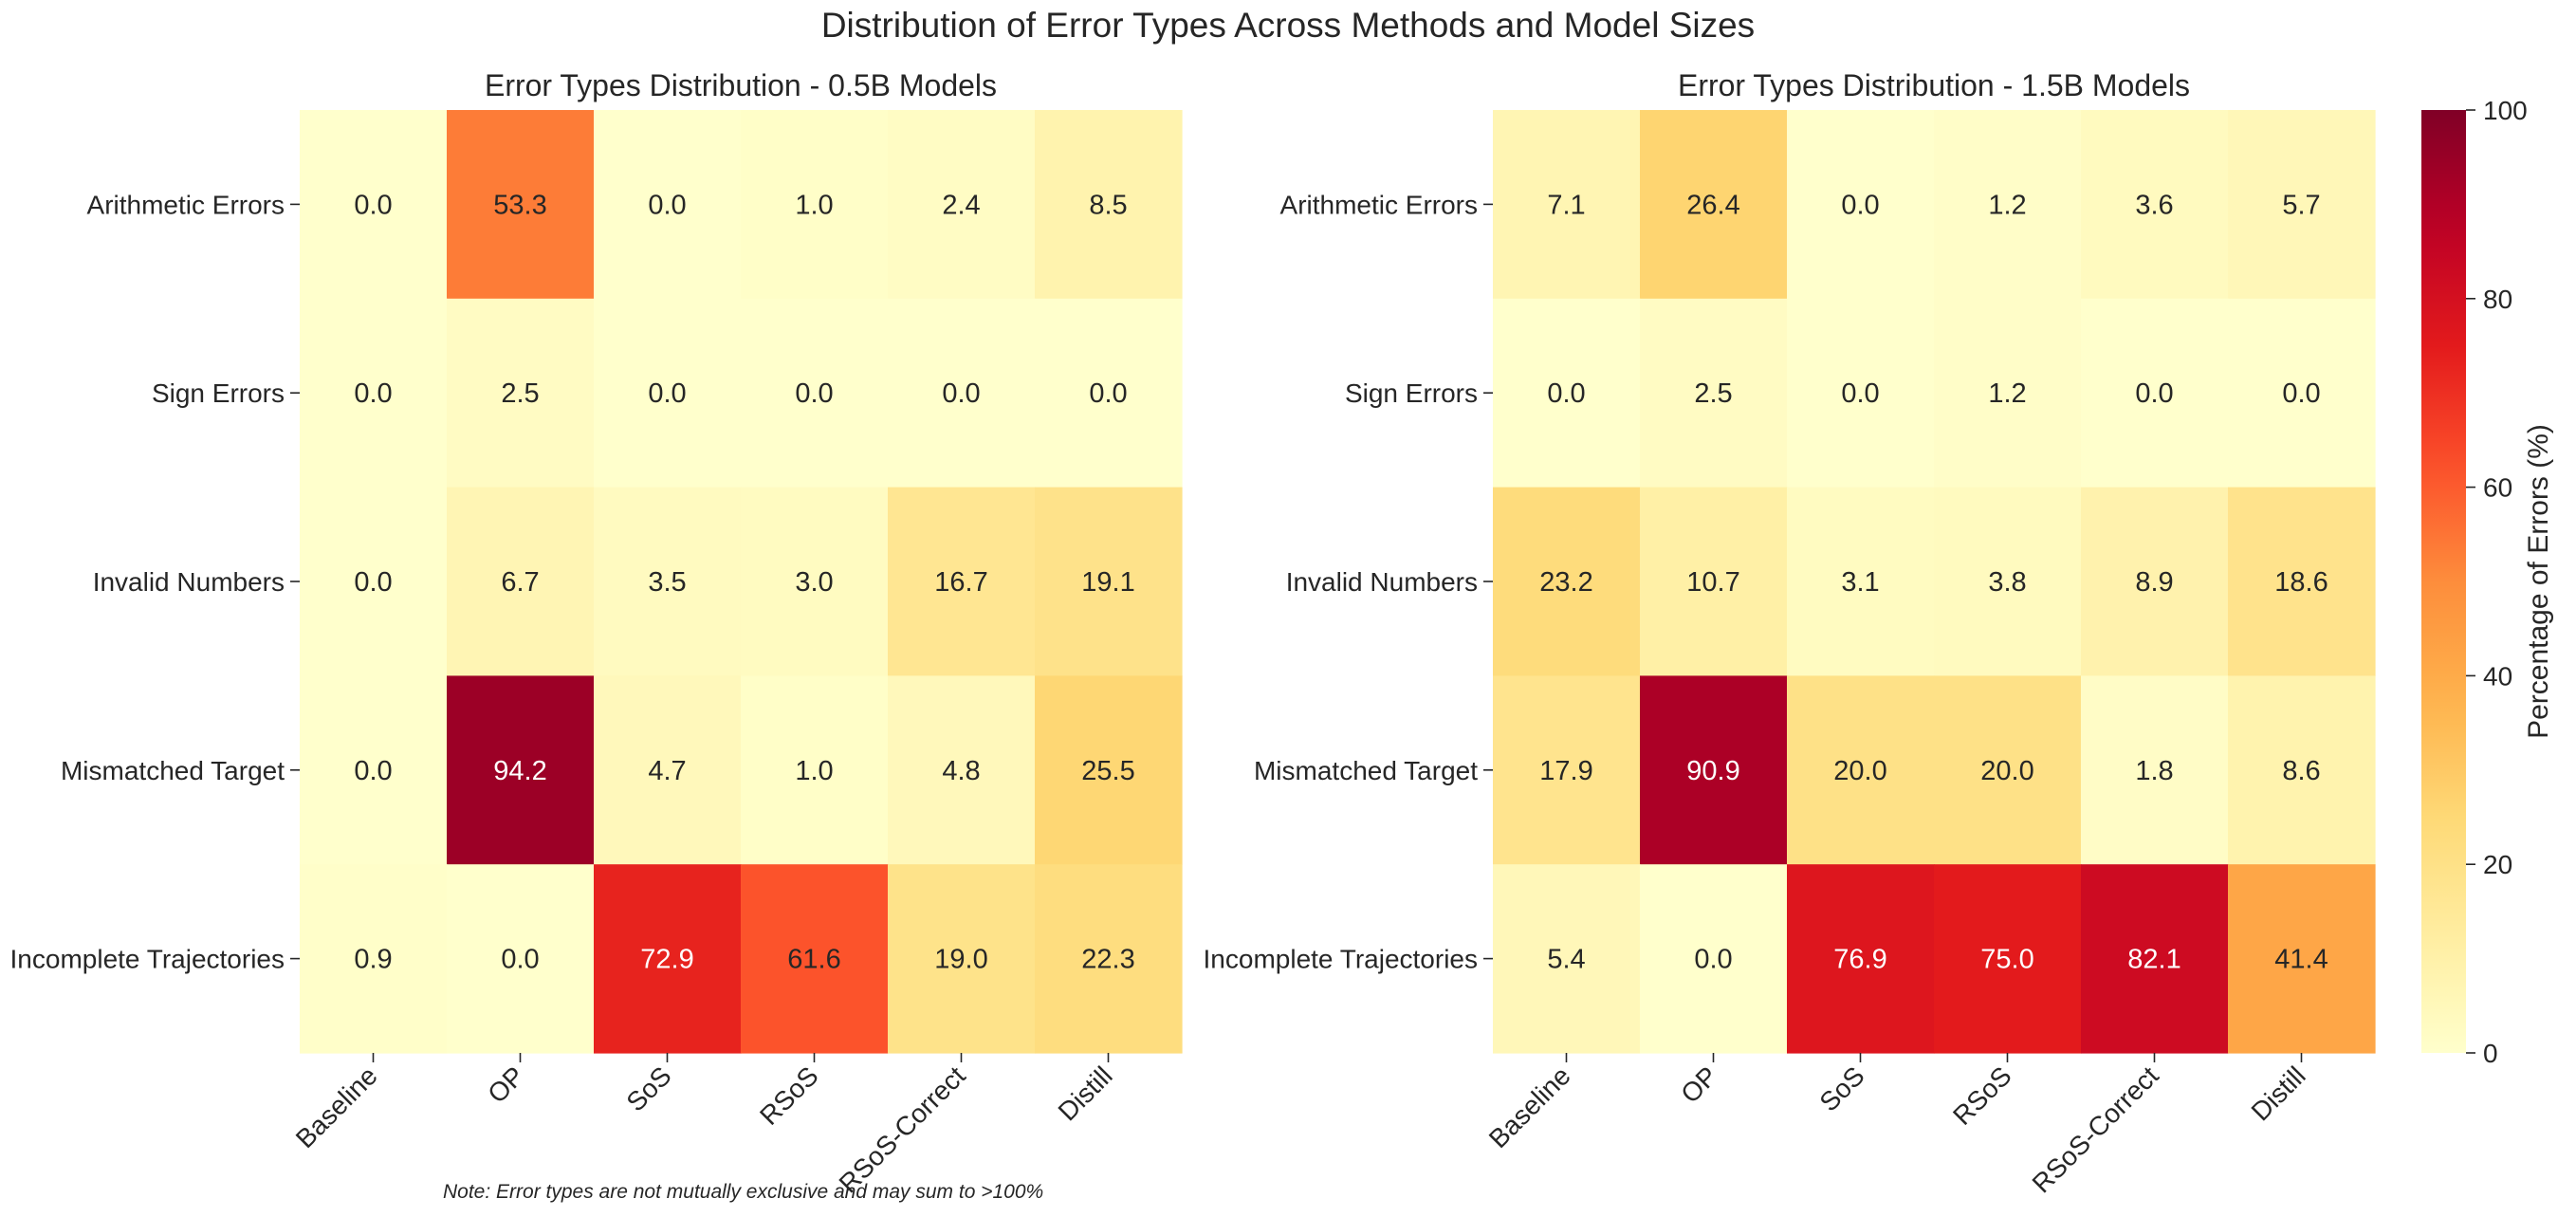 The height and width of the screenshot is (1217, 2576). What do you see at coordinates (1712, 771) in the screenshot?
I see `cell-value-label-1-5b: 90.9` at bounding box center [1712, 771].